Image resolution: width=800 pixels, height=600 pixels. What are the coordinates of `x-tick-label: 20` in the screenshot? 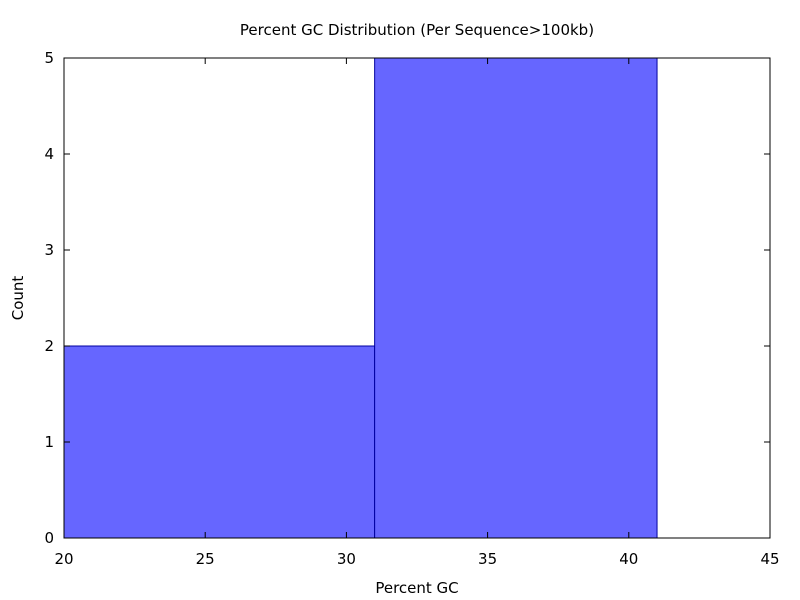 It's located at (63, 559).